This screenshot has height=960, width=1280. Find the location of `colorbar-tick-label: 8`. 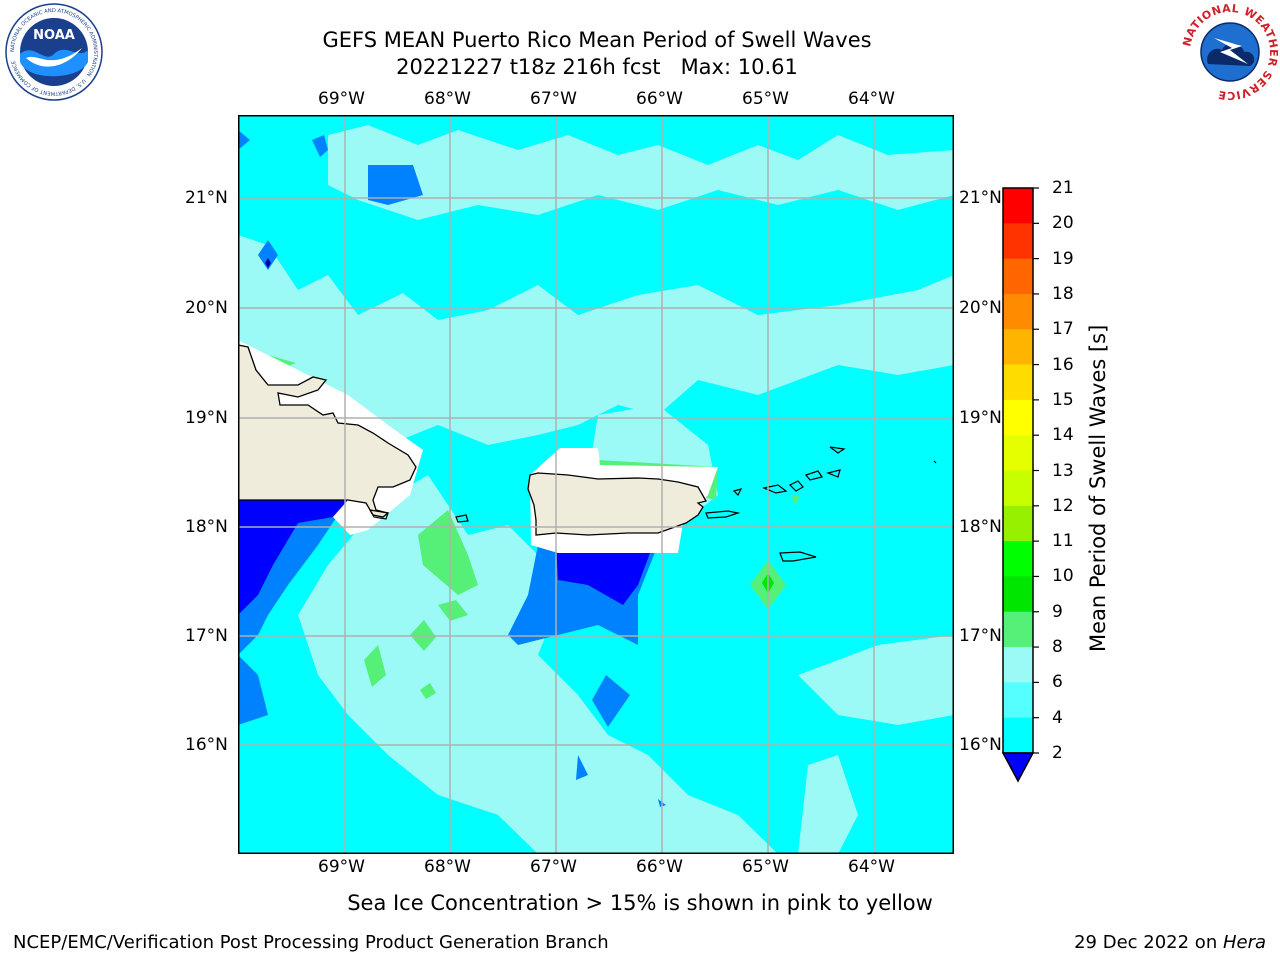

colorbar-tick-label: 8 is located at coordinates (1057, 647).